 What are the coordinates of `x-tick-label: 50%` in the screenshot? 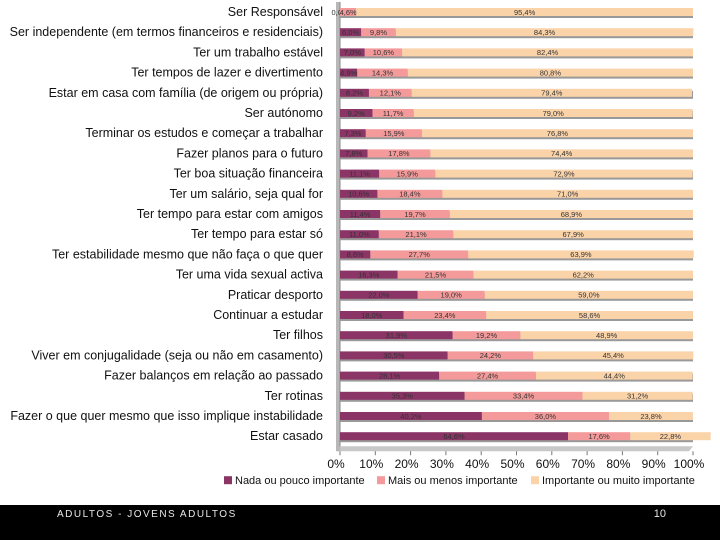 It's located at (512, 464).